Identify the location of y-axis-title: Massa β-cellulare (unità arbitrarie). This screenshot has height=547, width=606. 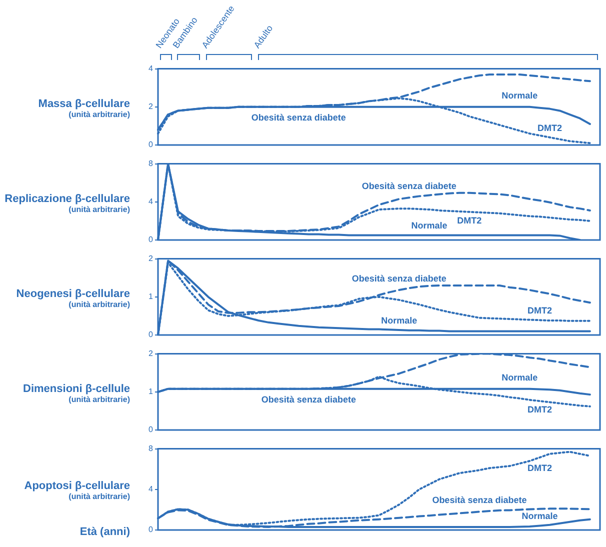
(84, 108).